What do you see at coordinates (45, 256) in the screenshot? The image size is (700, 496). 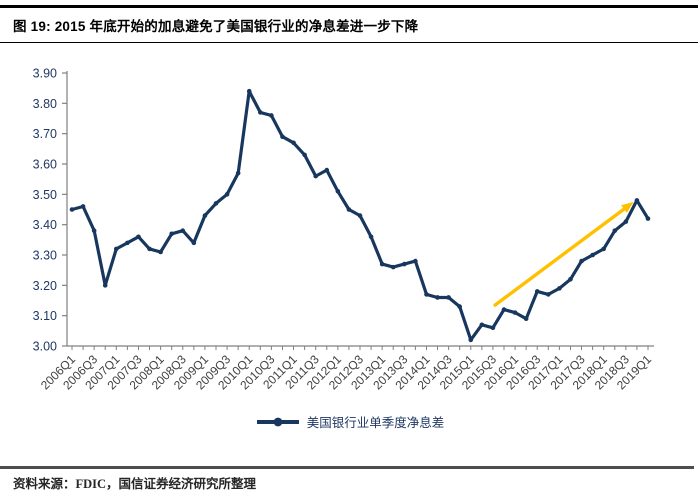 I see `svg-text: 3.30` at bounding box center [45, 256].